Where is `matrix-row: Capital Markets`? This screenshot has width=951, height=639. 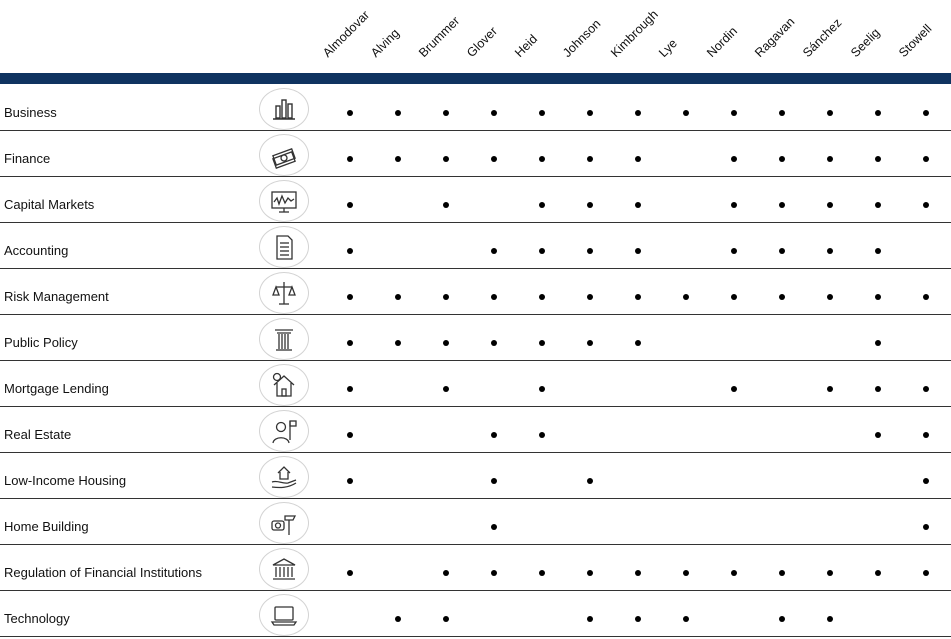
matrix-row: Capital Markets is located at coordinates (475, 200).